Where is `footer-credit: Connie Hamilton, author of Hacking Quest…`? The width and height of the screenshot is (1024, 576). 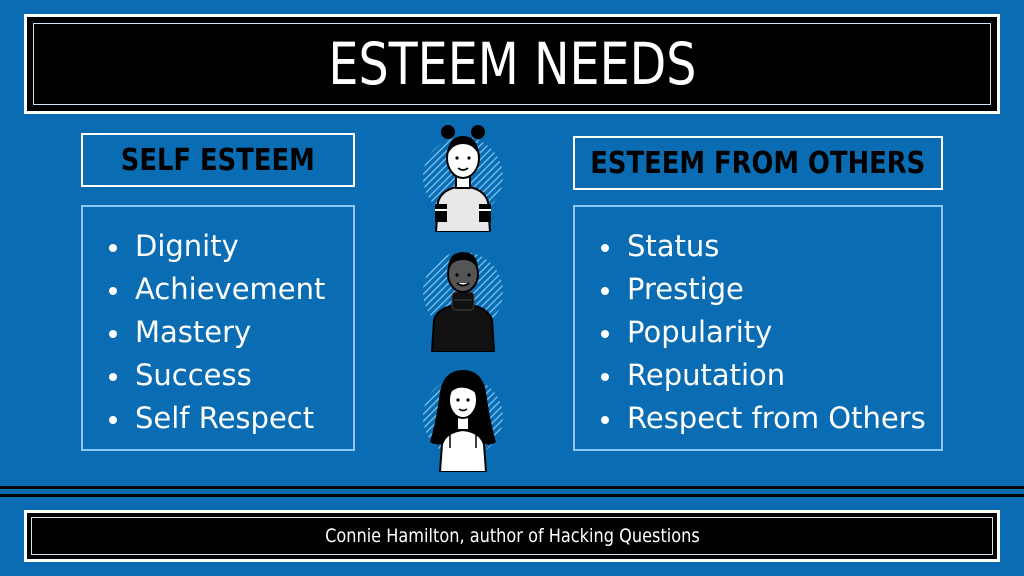 footer-credit: Connie Hamilton, author of Hacking Quest… is located at coordinates (512, 536).